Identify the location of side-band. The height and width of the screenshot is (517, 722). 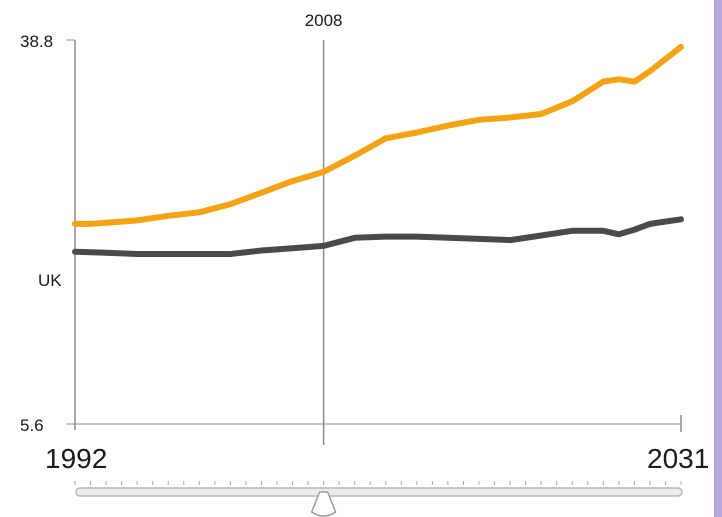
(718, 258).